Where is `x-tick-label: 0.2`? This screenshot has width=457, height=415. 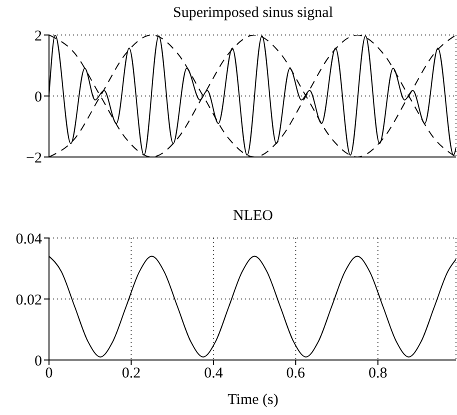
x-tick-label: 0.2 is located at coordinates (131, 374).